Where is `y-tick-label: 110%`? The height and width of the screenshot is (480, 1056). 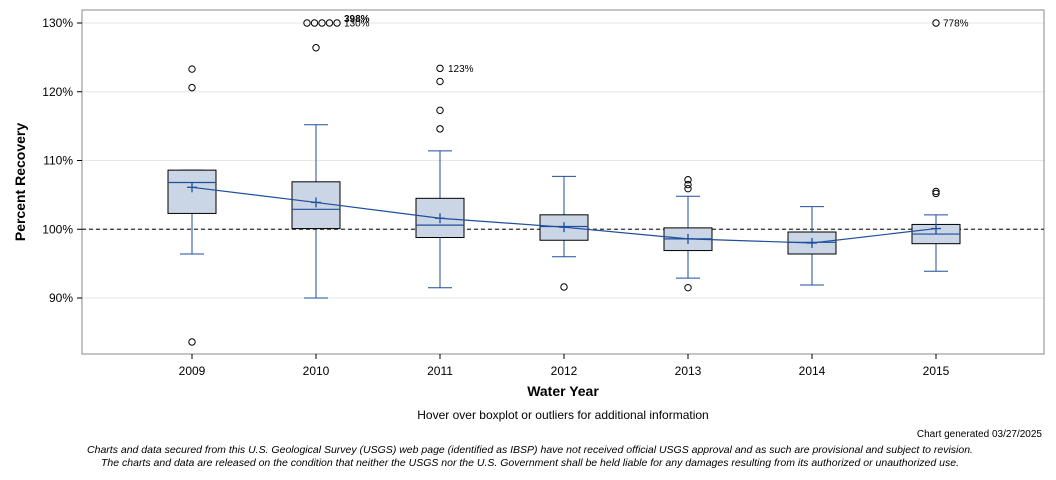 y-tick-label: 110% is located at coordinates (58, 161).